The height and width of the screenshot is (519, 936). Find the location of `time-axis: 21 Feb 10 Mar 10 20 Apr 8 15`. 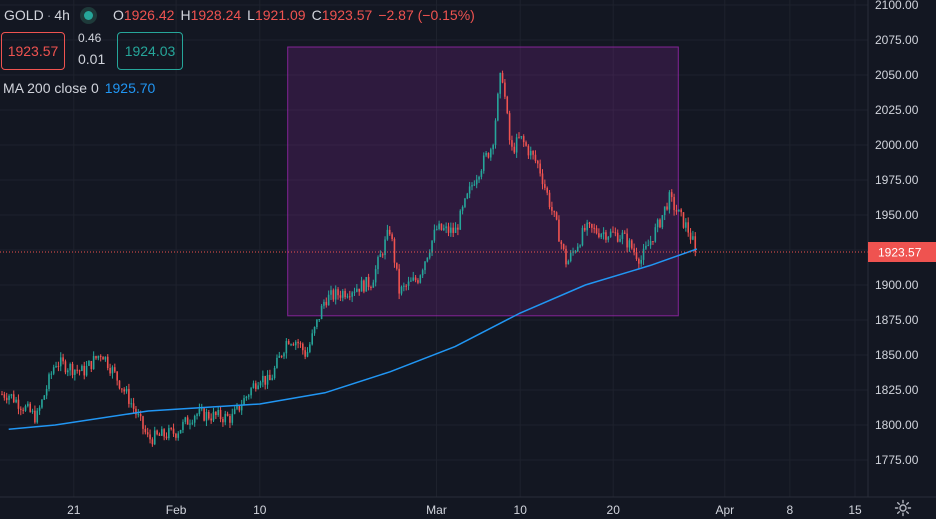

time-axis: 21 Feb 10 Mar 10 20 Apr 8 15 is located at coordinates (468, 506).